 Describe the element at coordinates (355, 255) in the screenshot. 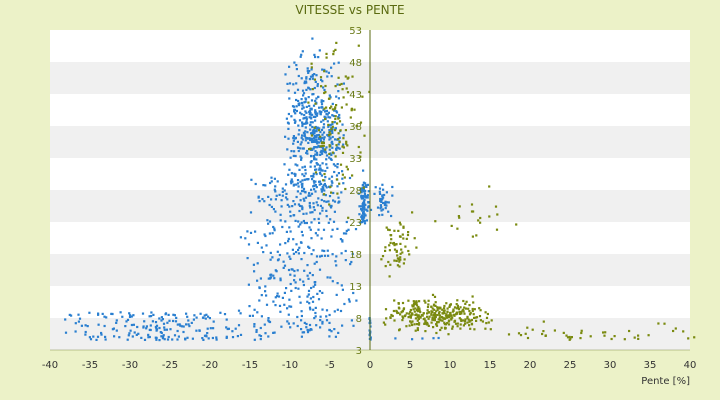

I see `y-tick-label: 18` at that location.